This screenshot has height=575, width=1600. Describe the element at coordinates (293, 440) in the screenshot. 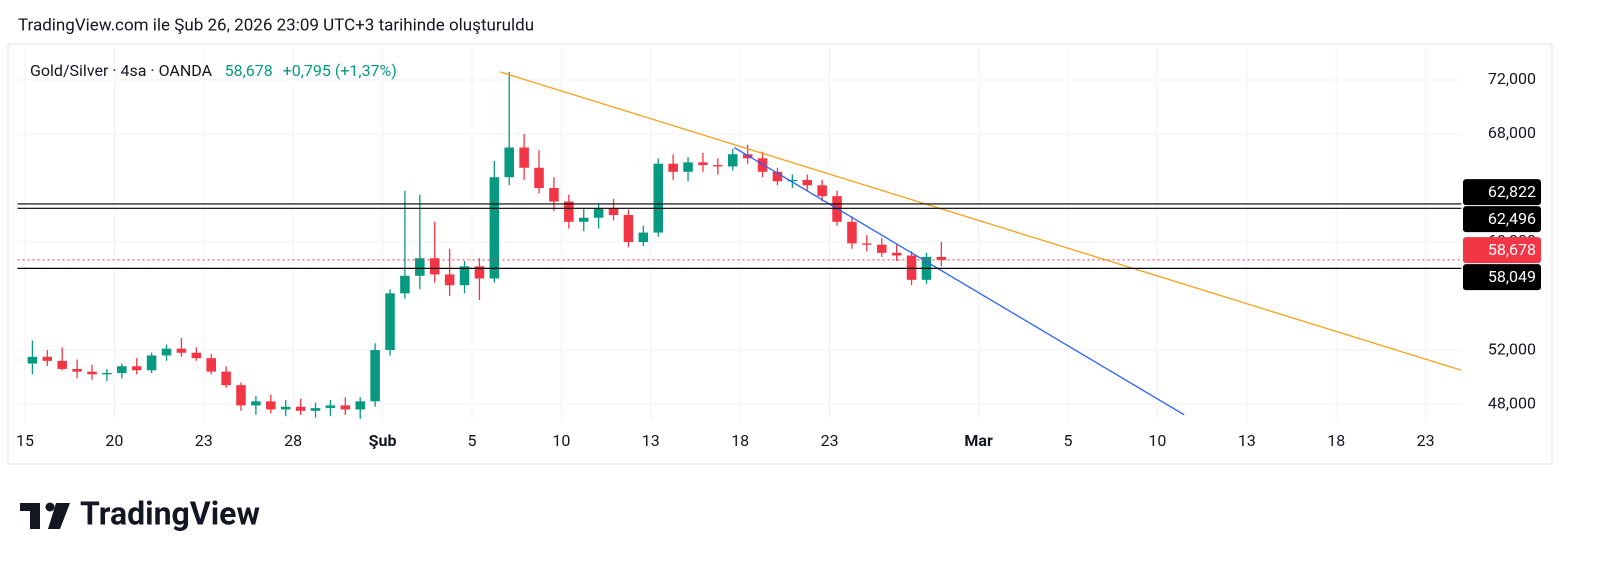

I see `x-tick-label: 28` at that location.